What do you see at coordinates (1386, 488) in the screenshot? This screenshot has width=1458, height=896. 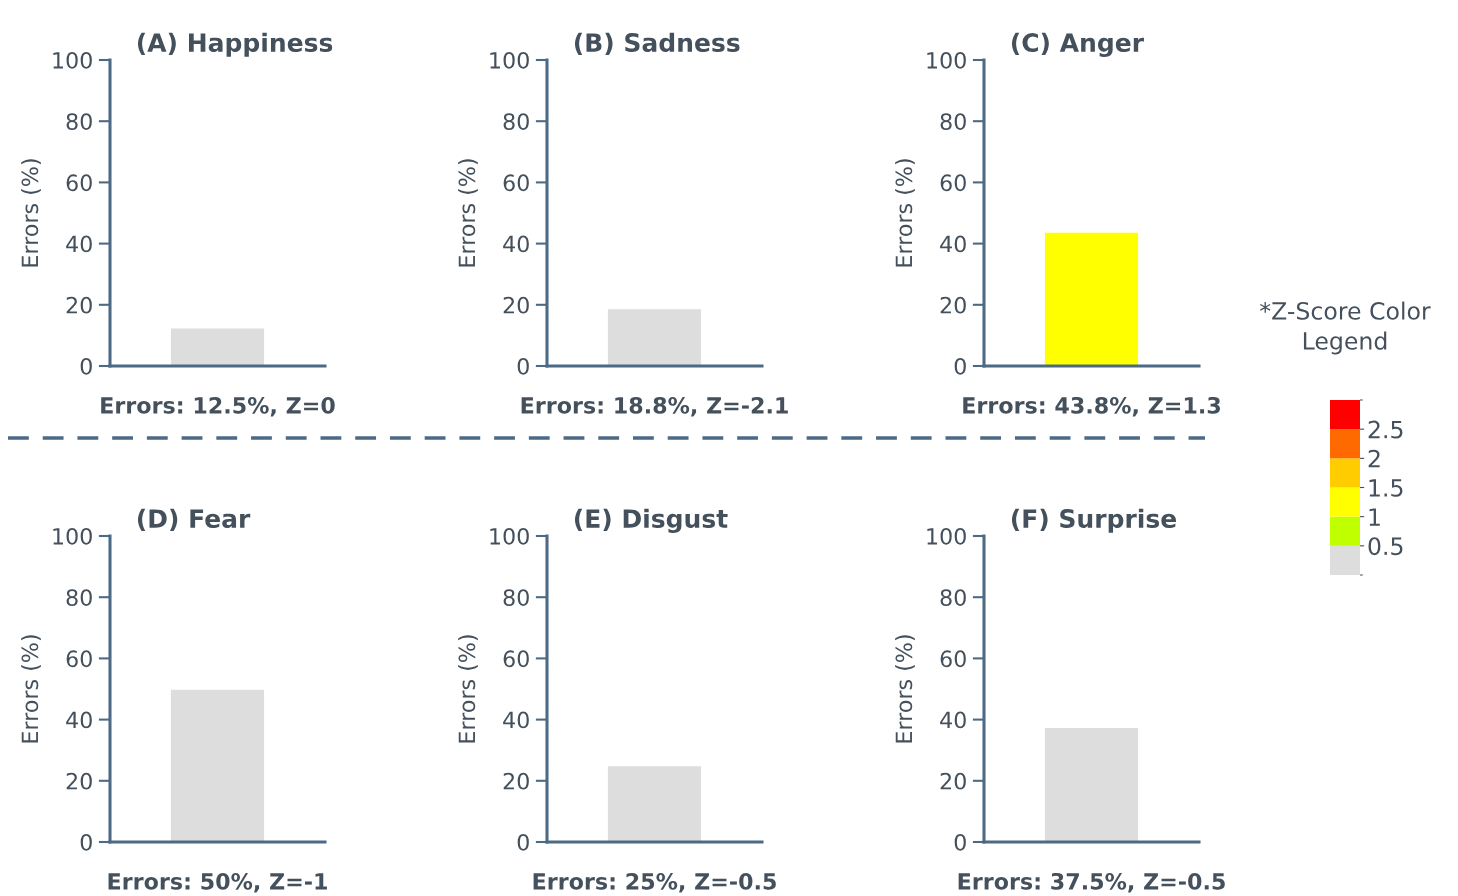 I see `color-bar-label: 1.5` at bounding box center [1386, 488].